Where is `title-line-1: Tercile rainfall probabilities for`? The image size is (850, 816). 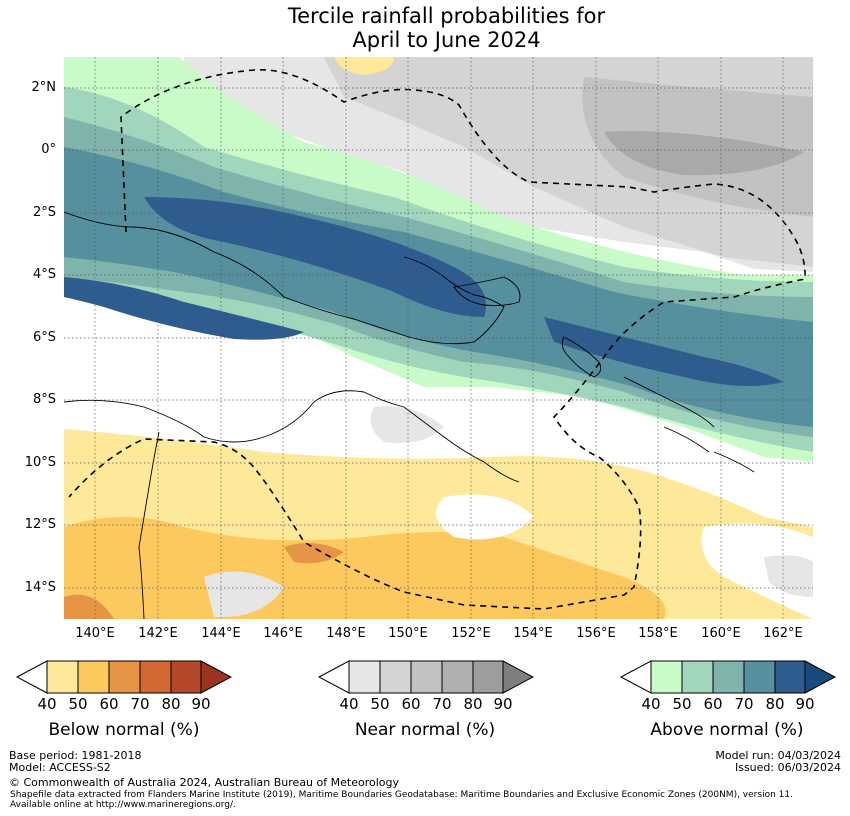
title-line-1: Tercile rainfall probabilities for is located at coordinates (446, 16).